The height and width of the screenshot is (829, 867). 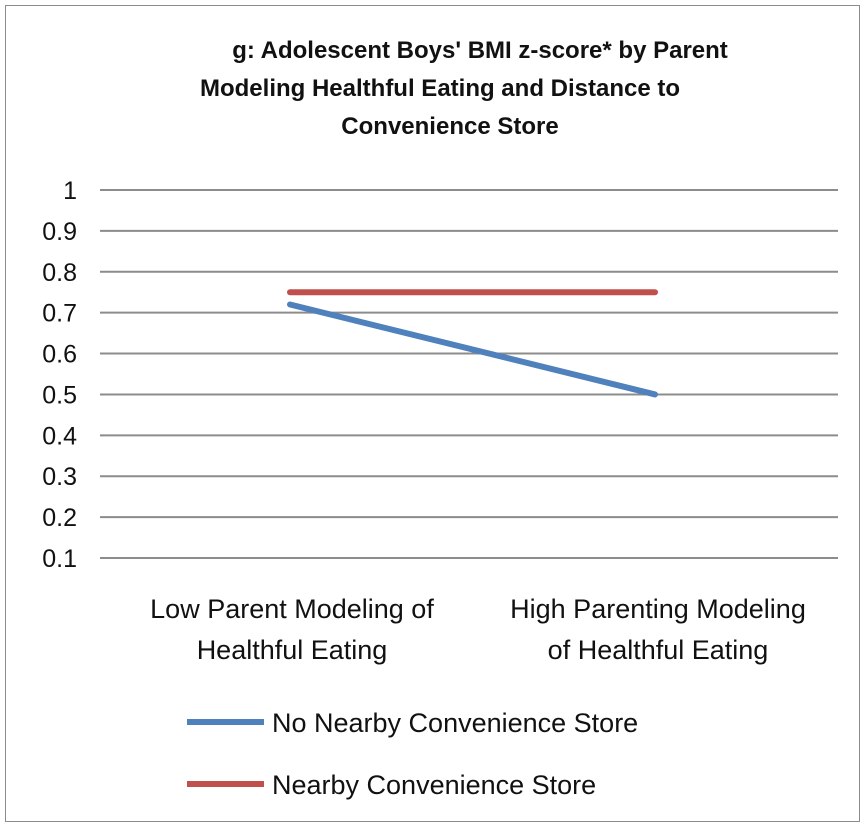 I want to click on chart-title-line-3: Convenience Store, so click(x=450, y=126).